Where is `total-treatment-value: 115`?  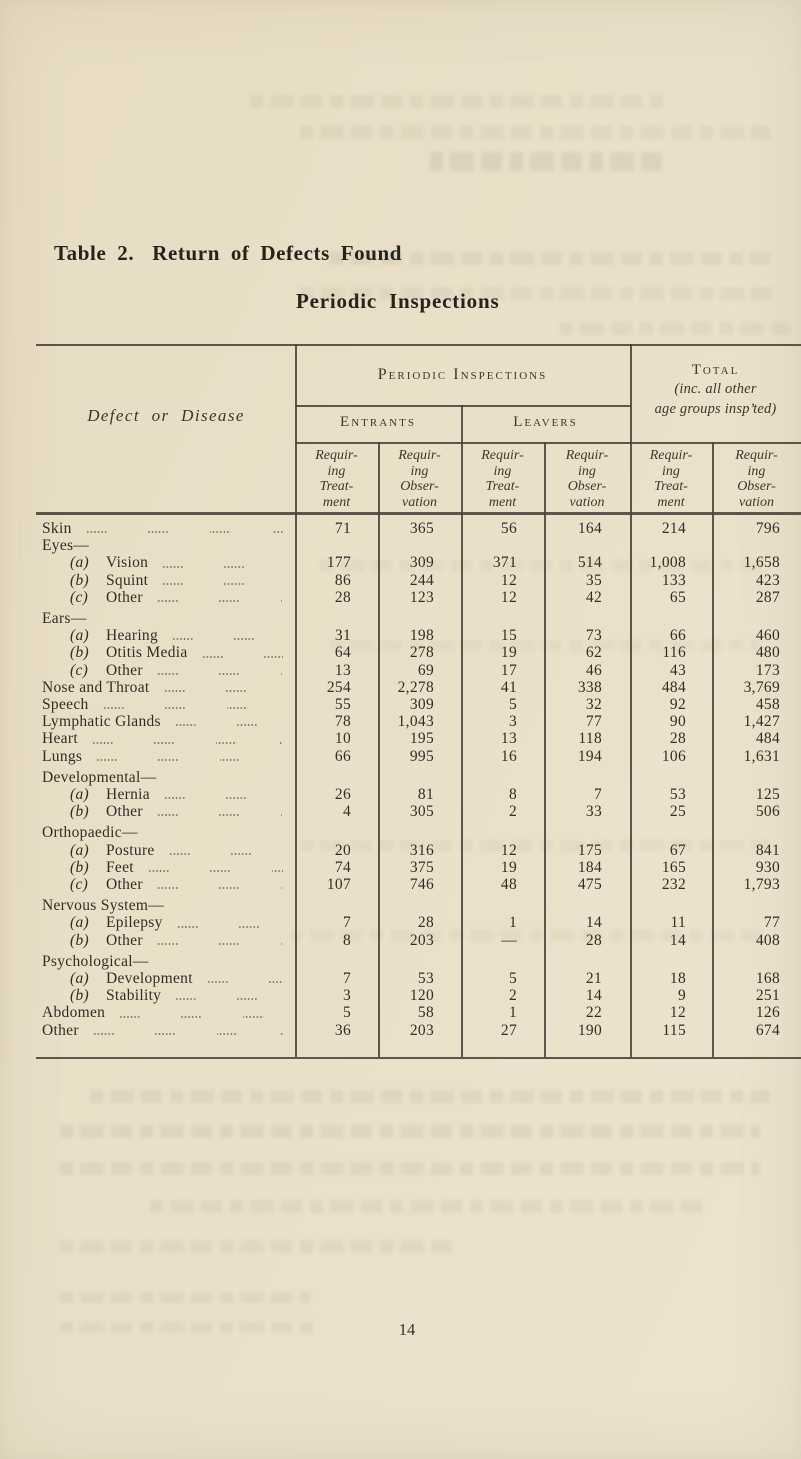
total-treatment-value: 115 is located at coordinates (674, 1030).